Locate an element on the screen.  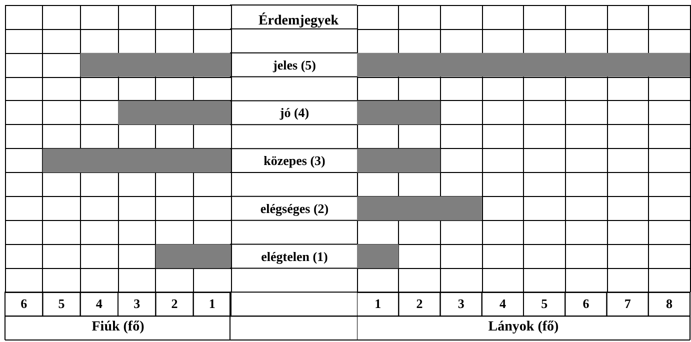
text: Érdemjegyek is located at coordinates (298, 19).